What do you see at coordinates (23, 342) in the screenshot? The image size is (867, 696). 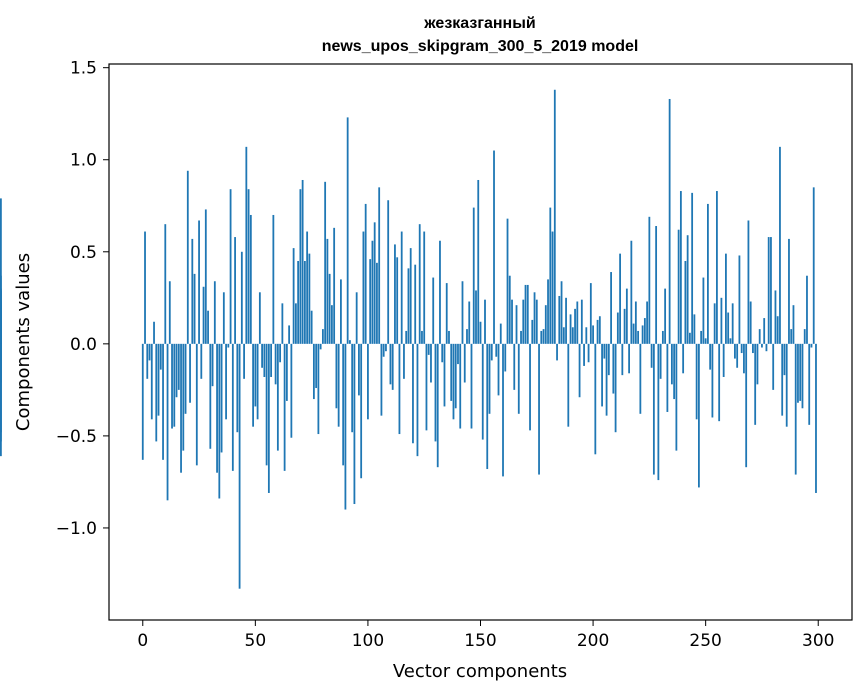 I see `y-axis-label: Components values` at bounding box center [23, 342].